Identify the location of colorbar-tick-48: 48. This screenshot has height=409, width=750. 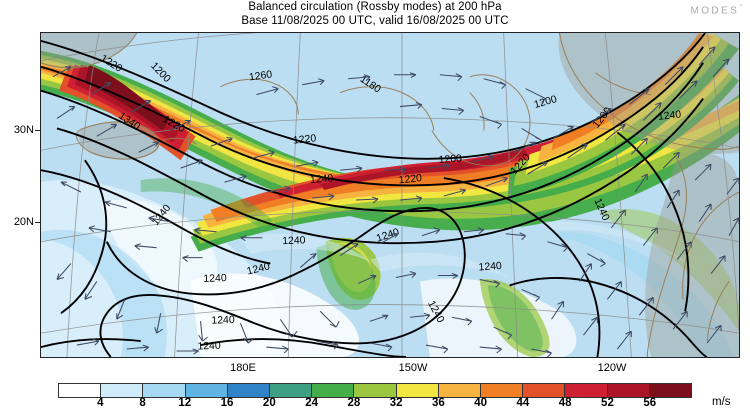
(565, 403).